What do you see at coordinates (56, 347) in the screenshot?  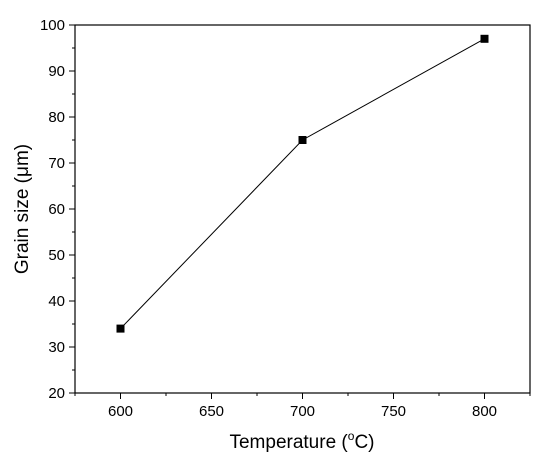 I see `y-tick-label: 30` at bounding box center [56, 347].